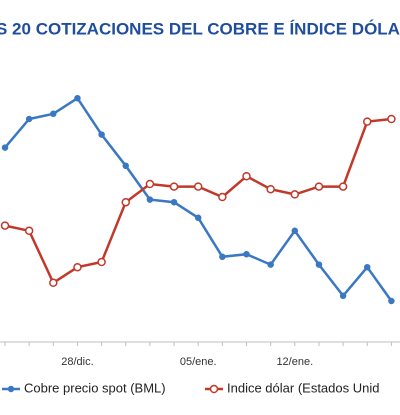  What do you see at coordinates (303, 387) in the screenshot?
I see `legend-label: Indice dólar (Estados Unid` at bounding box center [303, 387].